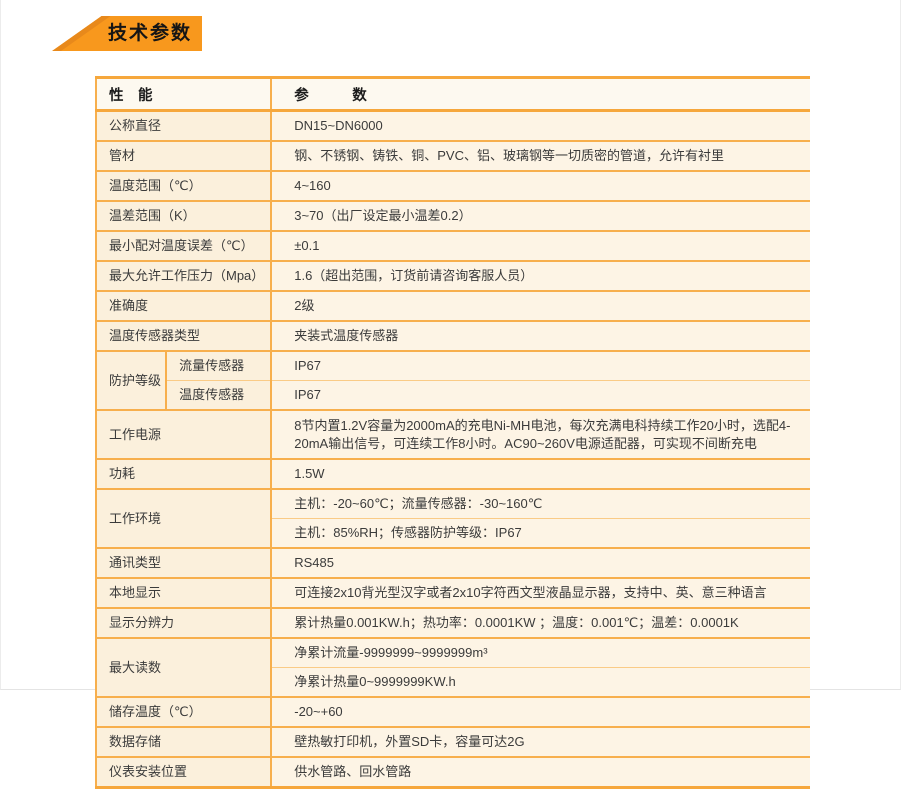 This screenshot has height=789, width=901. I want to click on spec-value: DN15~DN6000, so click(540, 126).